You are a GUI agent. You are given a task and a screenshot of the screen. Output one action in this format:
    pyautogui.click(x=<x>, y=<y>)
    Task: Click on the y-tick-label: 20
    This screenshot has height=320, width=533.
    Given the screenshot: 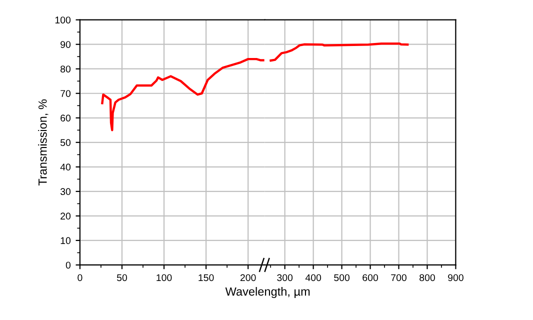 What is the action you would take?
    pyautogui.click(x=65, y=216)
    